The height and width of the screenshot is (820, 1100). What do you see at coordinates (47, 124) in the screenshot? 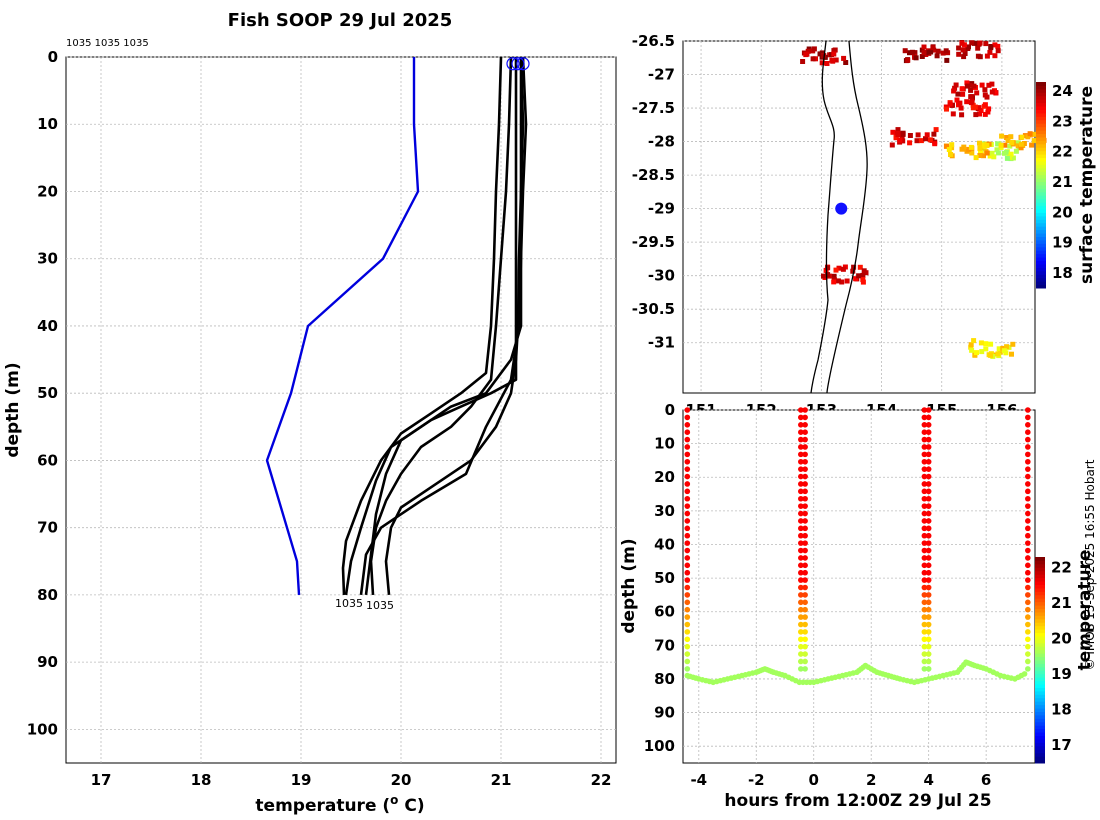
I see `profile-y-tick-label: 10` at bounding box center [47, 124].